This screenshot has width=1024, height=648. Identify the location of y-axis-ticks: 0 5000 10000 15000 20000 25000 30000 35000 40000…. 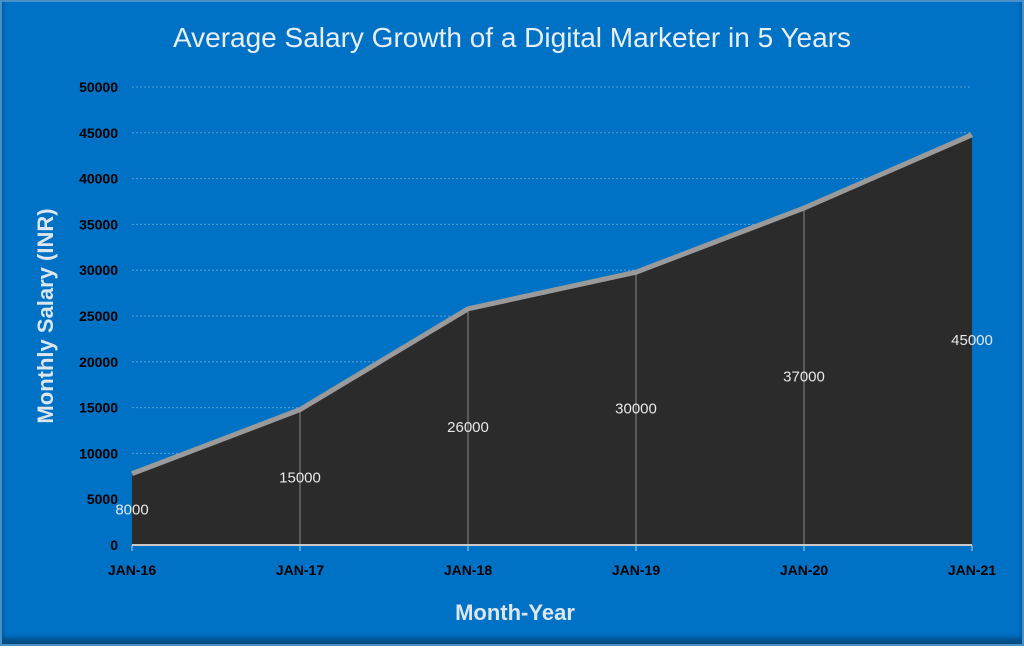
(98, 316).